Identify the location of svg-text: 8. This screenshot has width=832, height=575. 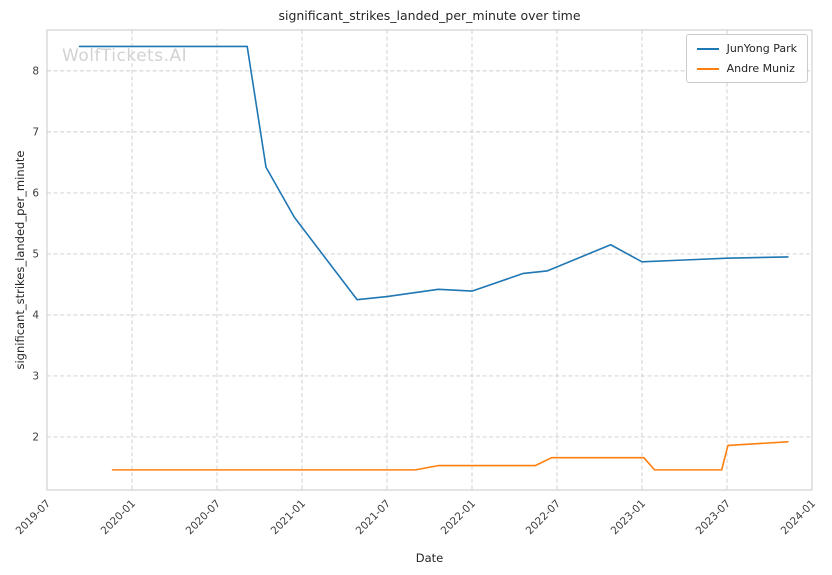
(35, 71).